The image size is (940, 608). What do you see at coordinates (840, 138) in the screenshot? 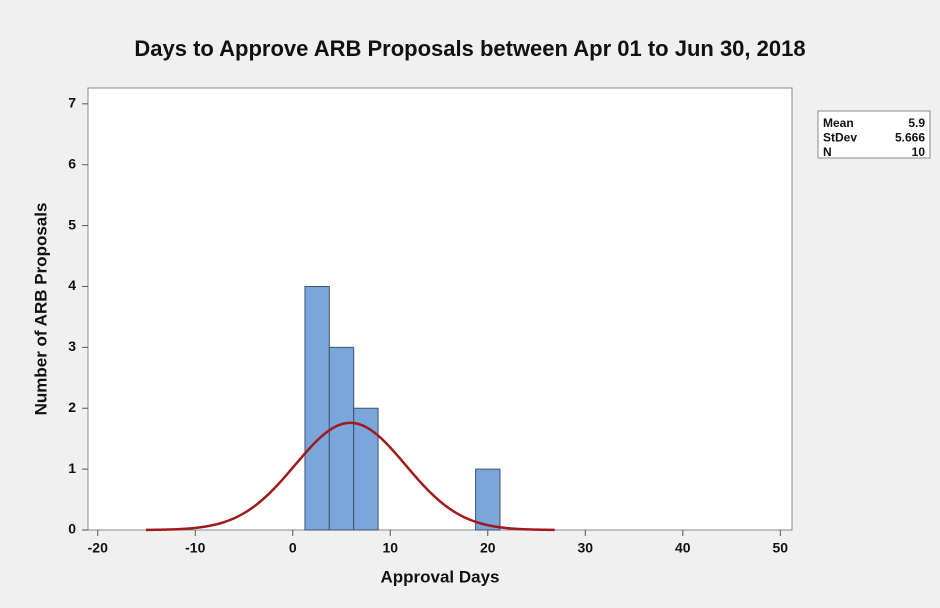
I see `stat-label: StDev` at bounding box center [840, 138].